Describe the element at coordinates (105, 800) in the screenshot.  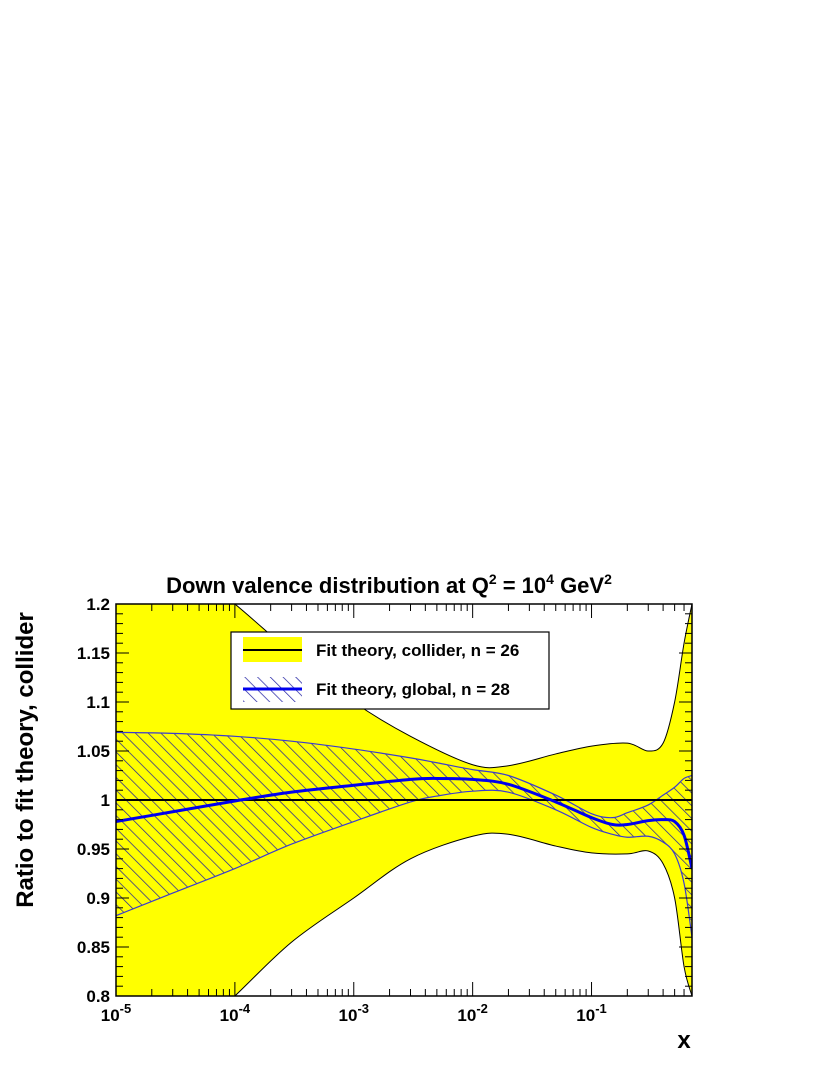
I see `y-tick-label: 1` at that location.